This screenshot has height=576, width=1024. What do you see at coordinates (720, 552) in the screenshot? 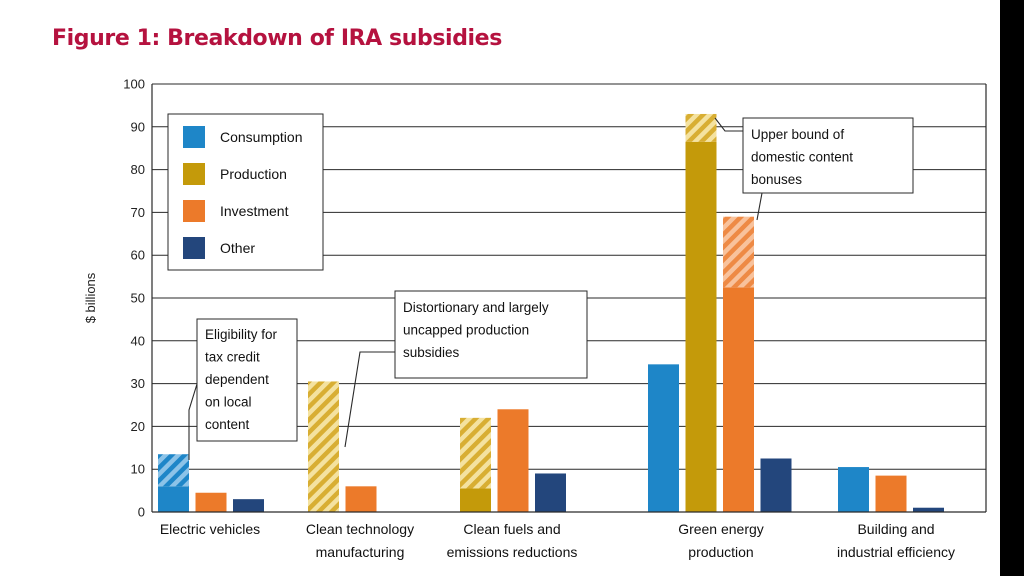
I see `category-label: production` at bounding box center [720, 552].